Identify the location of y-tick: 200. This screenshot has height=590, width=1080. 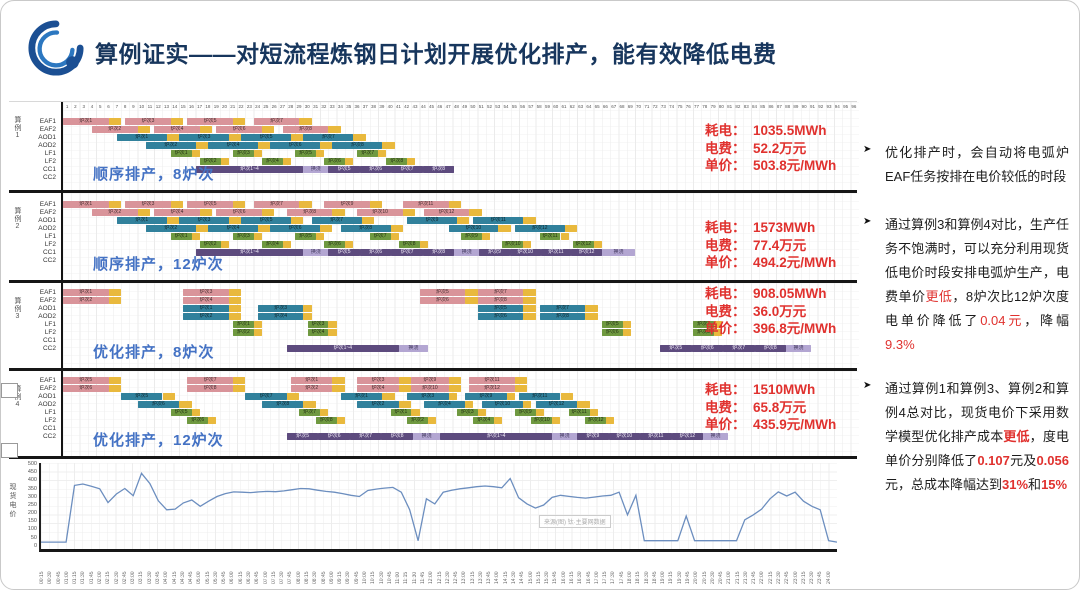
(32, 513).